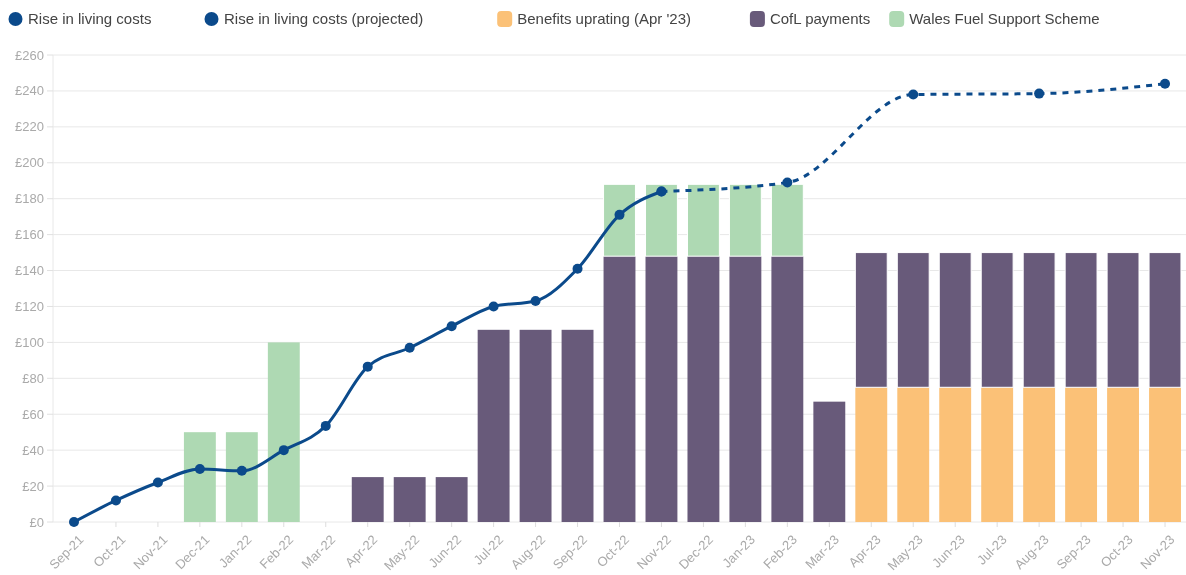  What do you see at coordinates (29, 163) in the screenshot?
I see `y-tick-label: £200` at bounding box center [29, 163].